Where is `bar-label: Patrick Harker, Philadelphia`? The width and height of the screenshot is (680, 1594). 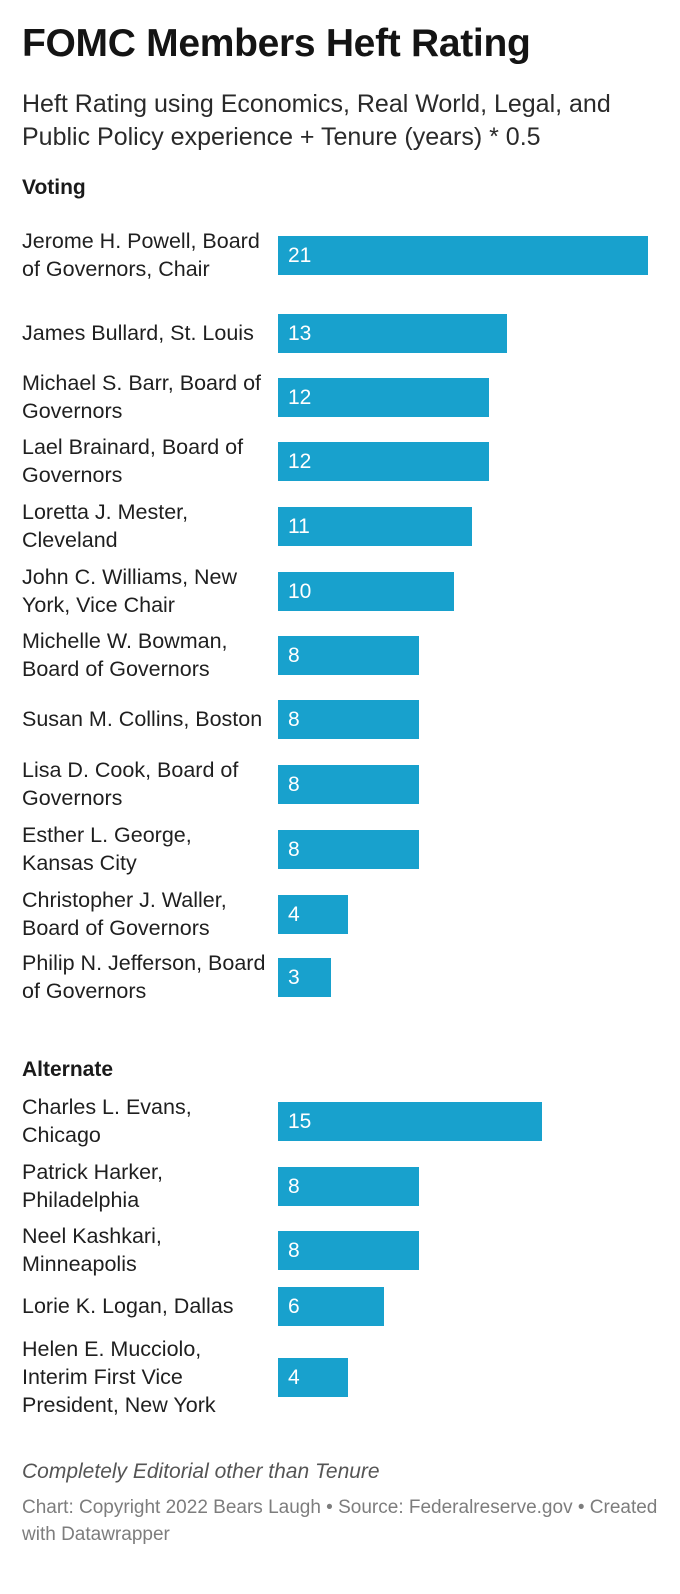
bar-label: Patrick Harker, Philadelphia is located at coordinates (92, 1186).